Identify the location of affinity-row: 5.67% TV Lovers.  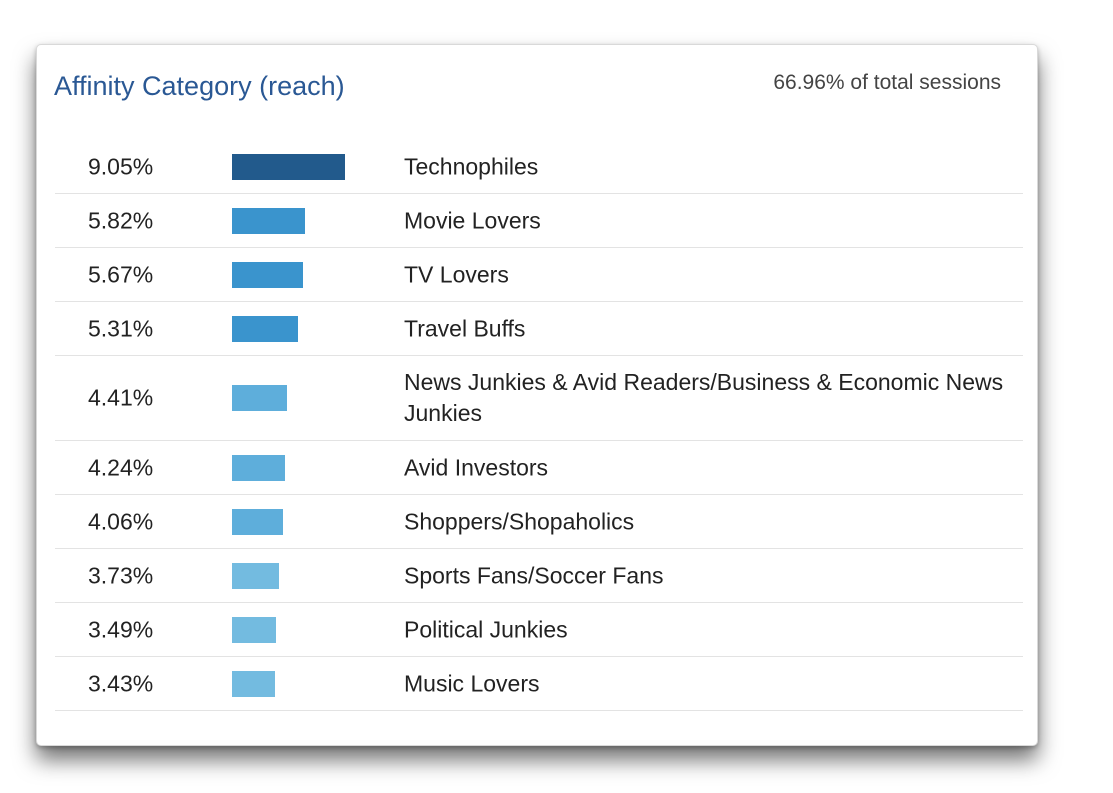
(539, 275).